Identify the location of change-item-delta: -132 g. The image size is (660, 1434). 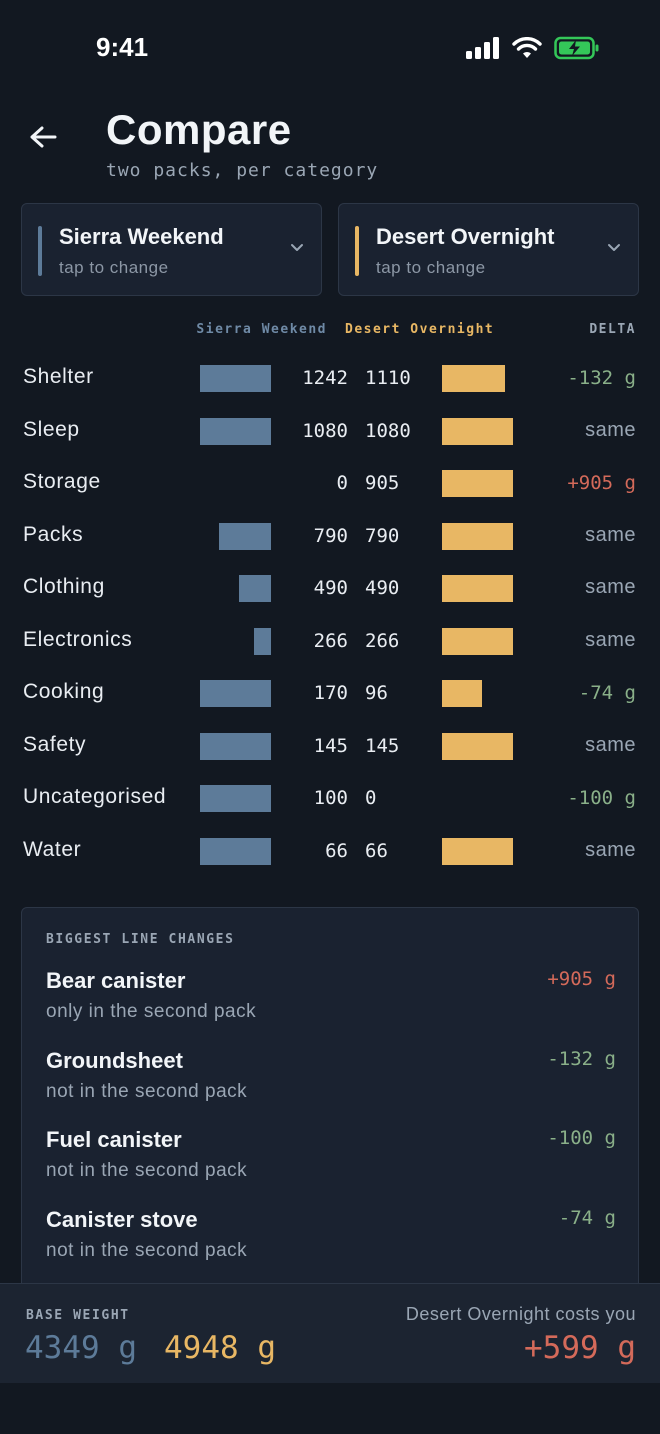
(581, 1058).